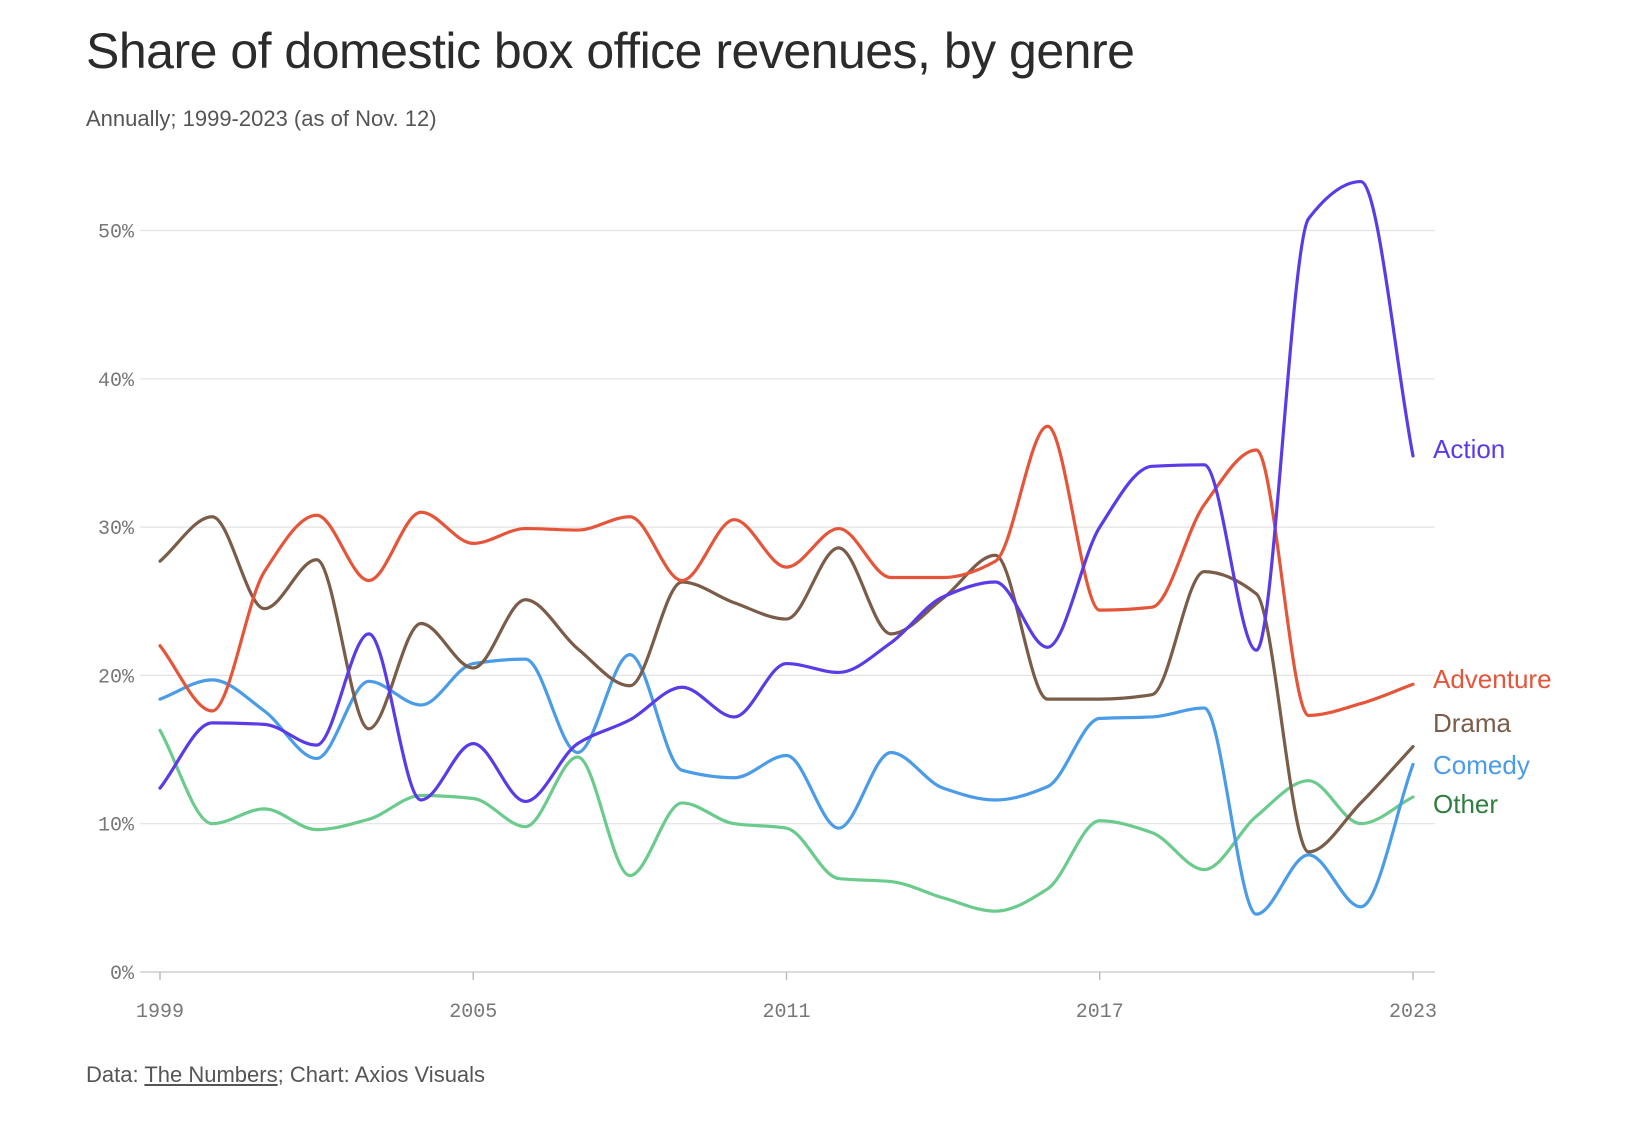 This screenshot has height=1140, width=1652. What do you see at coordinates (116, 529) in the screenshot?
I see `y-tick-label: 30%` at bounding box center [116, 529].